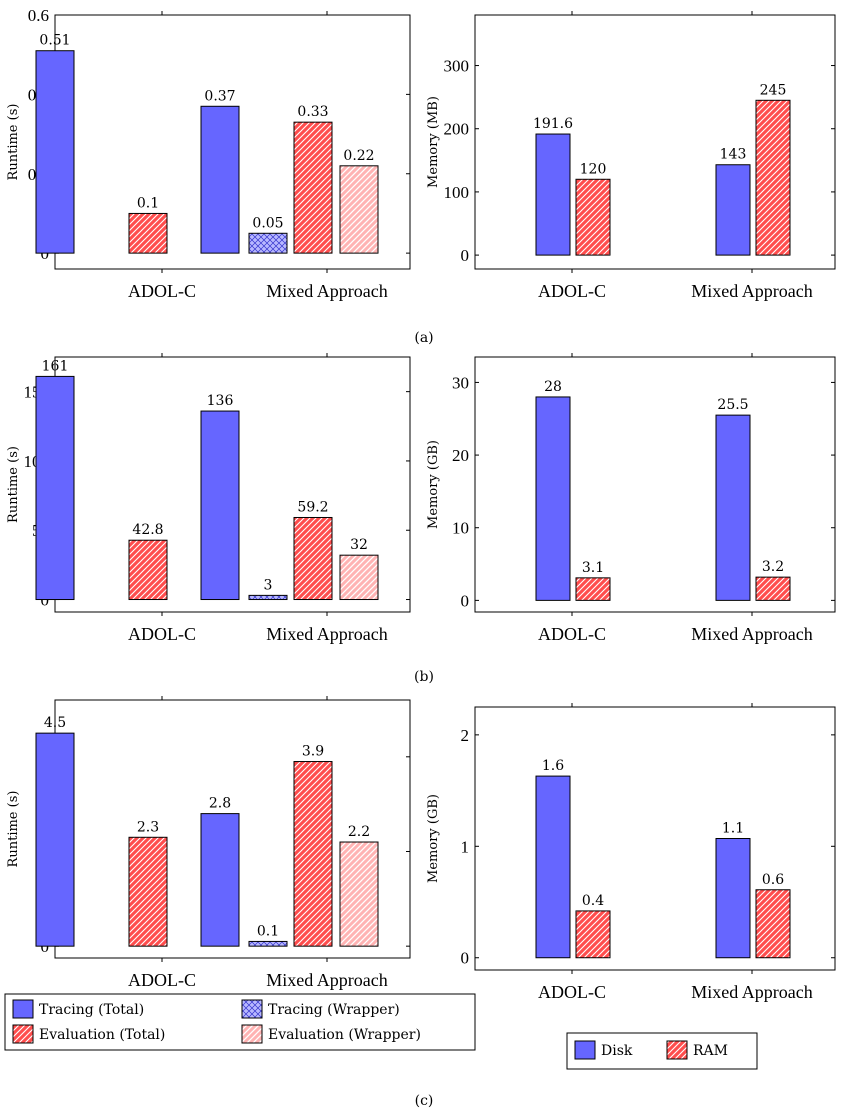 The image size is (851, 1113). Describe the element at coordinates (733, 155) in the screenshot. I see `data-label: 143` at that location.